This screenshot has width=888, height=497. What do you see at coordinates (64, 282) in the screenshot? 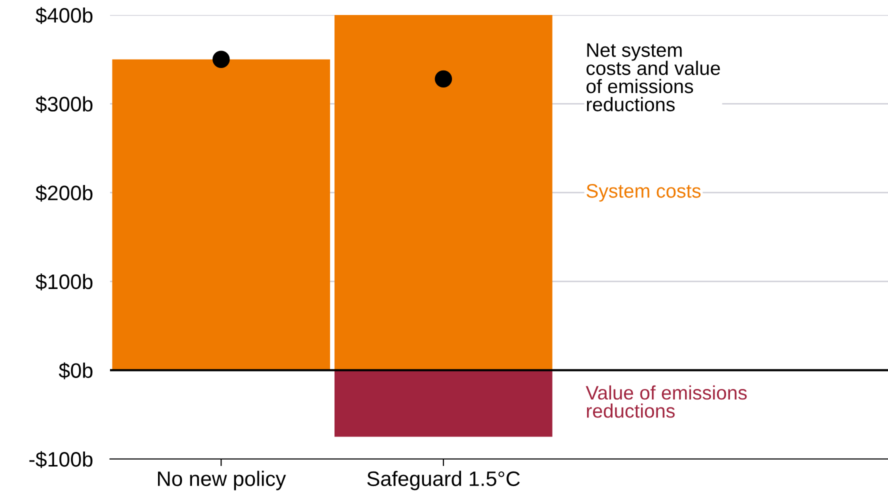
I see `y-tick-label: $100b` at bounding box center [64, 282].